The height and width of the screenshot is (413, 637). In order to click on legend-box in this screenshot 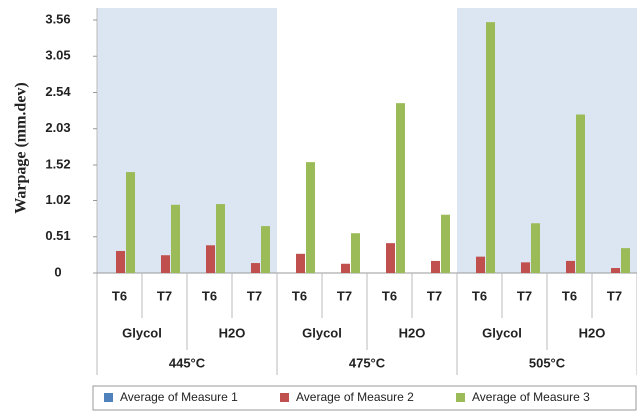, I will do `click(364, 398)`.